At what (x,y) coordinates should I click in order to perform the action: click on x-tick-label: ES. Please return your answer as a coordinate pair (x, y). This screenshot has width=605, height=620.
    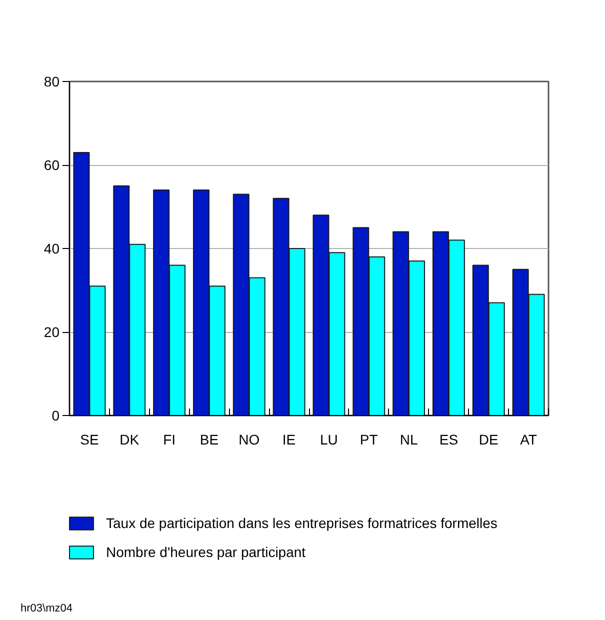
    Looking at the image, I should click on (448, 440).